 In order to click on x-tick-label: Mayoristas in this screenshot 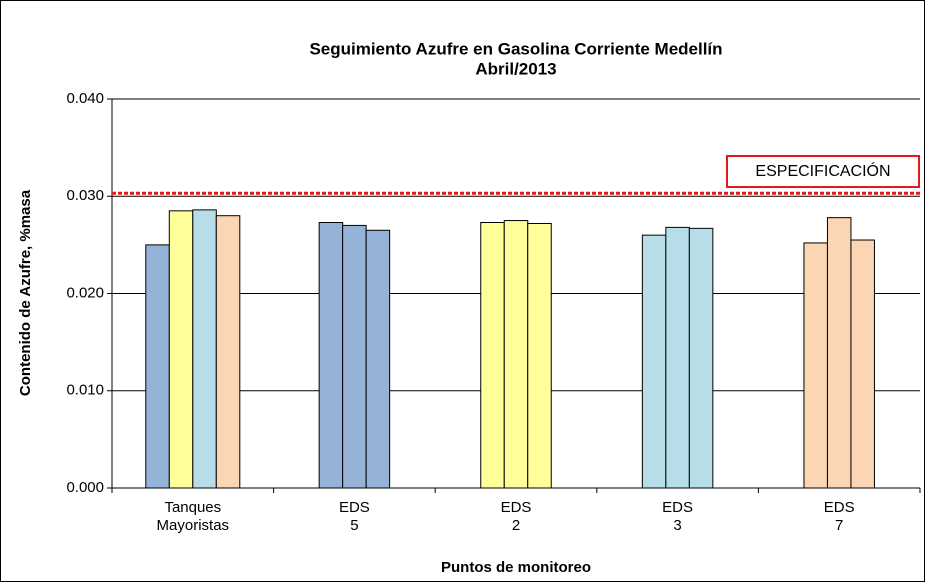, I will do `click(193, 525)`.